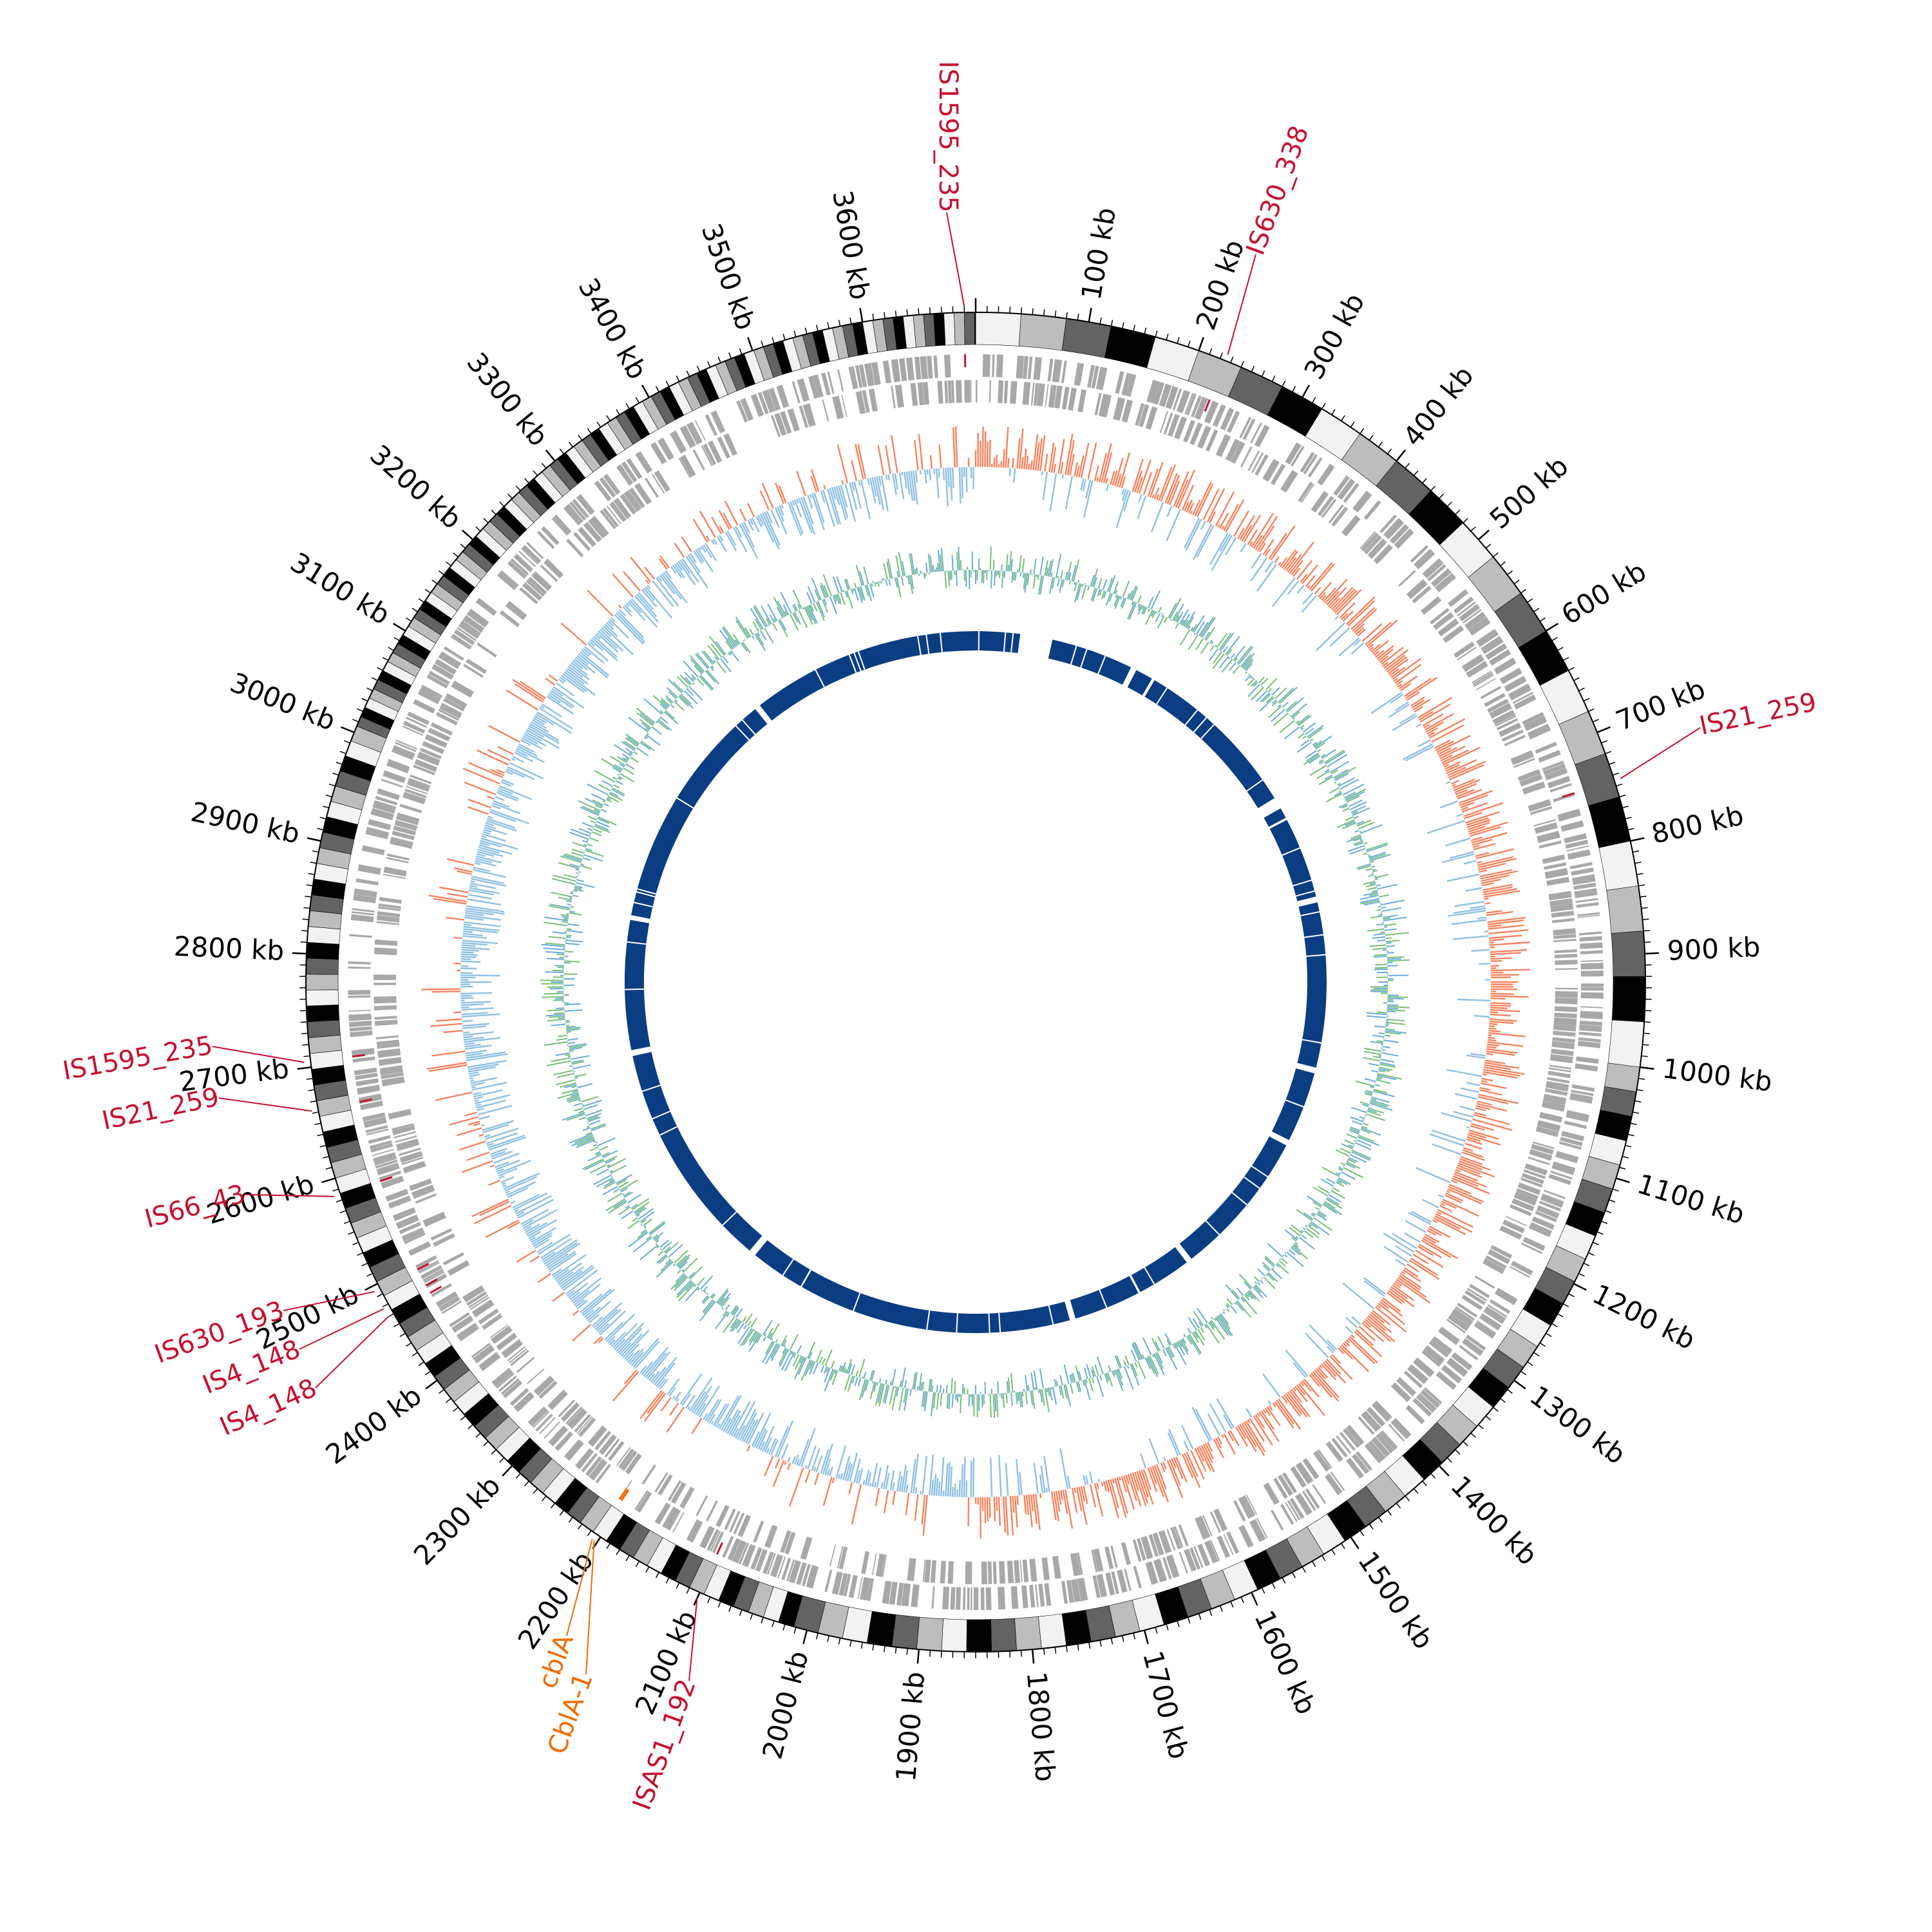 This screenshot has height=1932, width=1932. I want to click on major-tick, so click(328, 1180).